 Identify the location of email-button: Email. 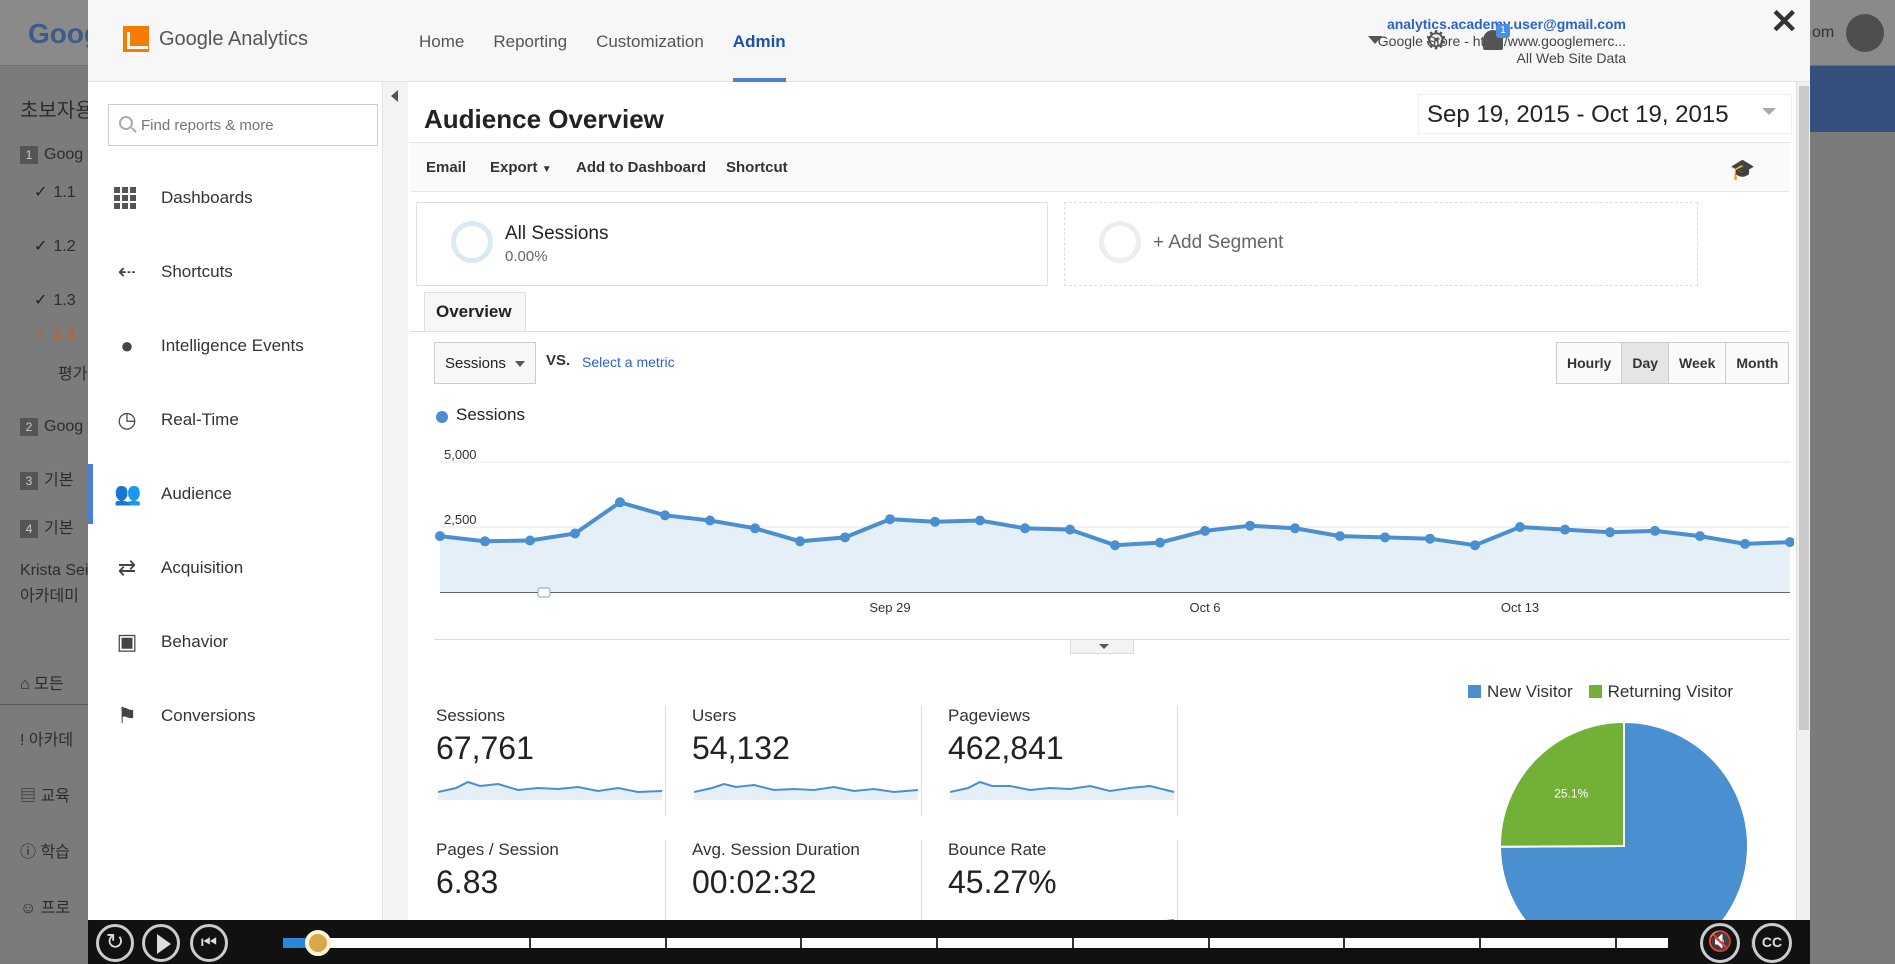
(446, 167).